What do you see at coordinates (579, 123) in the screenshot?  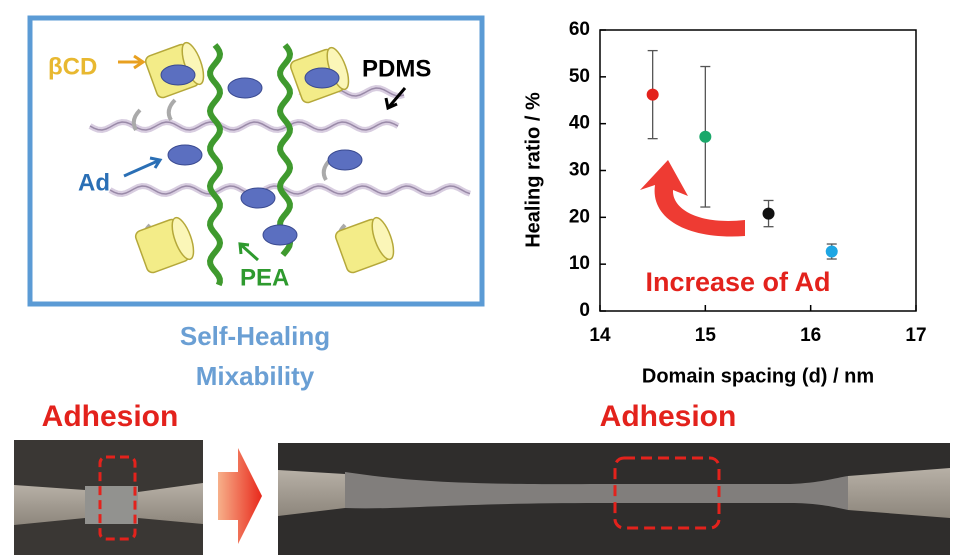 I see `y-tick-label: 40` at bounding box center [579, 123].